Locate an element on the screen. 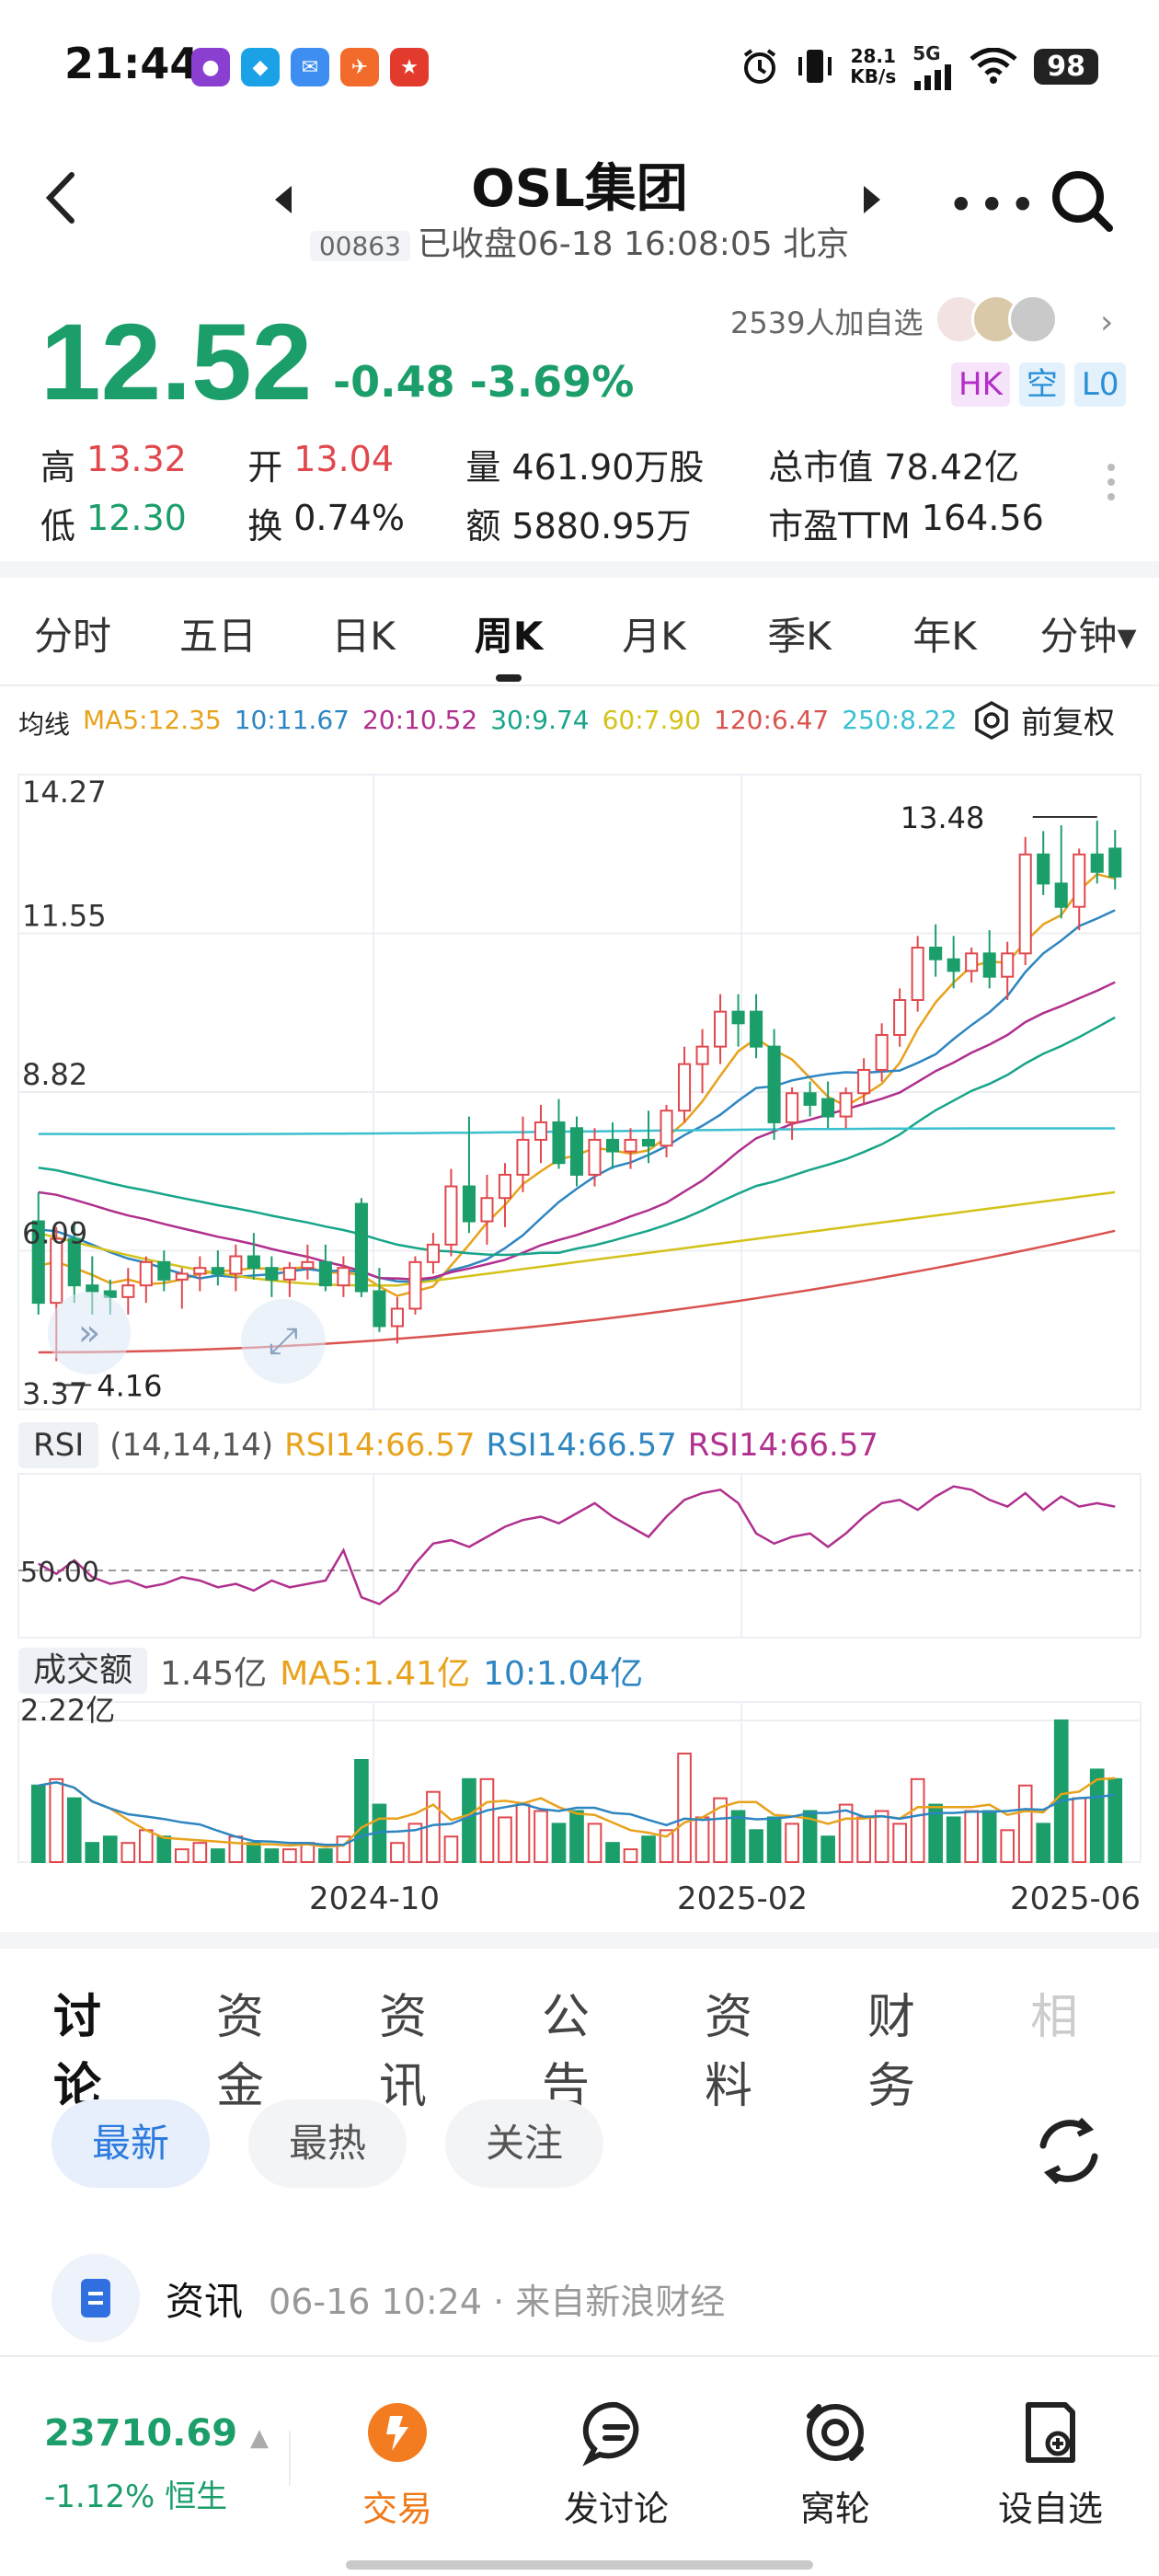 This screenshot has width=1159, height=2576. fullscreen-button: ⤢ is located at coordinates (283, 1341).